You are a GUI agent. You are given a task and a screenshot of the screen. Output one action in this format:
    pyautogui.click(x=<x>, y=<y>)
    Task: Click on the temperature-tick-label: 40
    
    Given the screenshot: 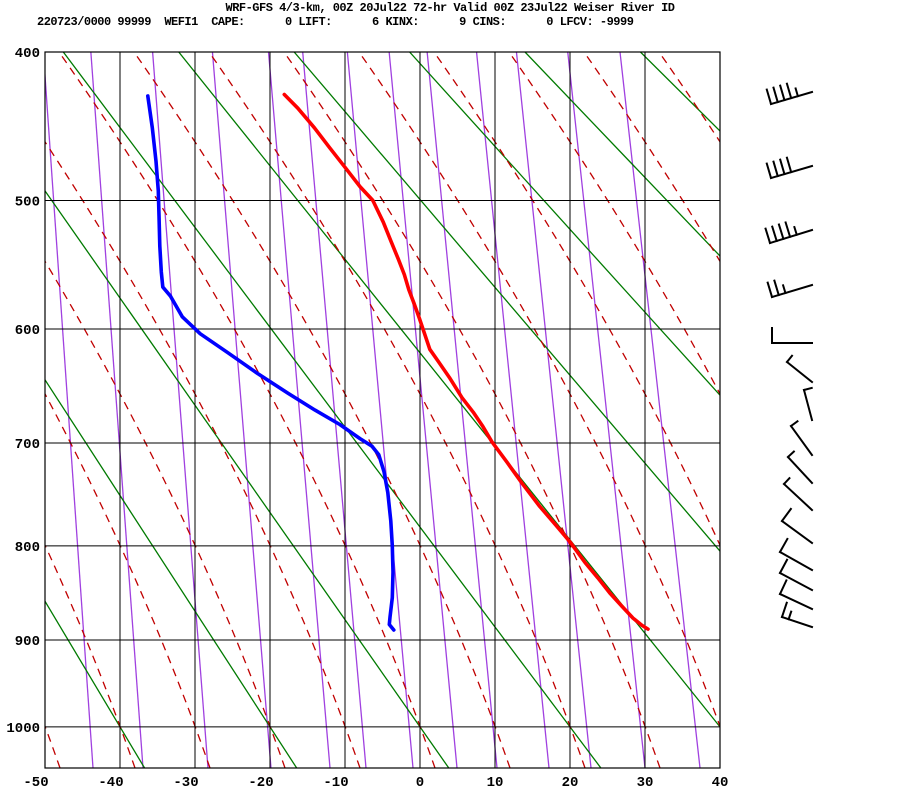 What is the action you would take?
    pyautogui.click(x=720, y=783)
    